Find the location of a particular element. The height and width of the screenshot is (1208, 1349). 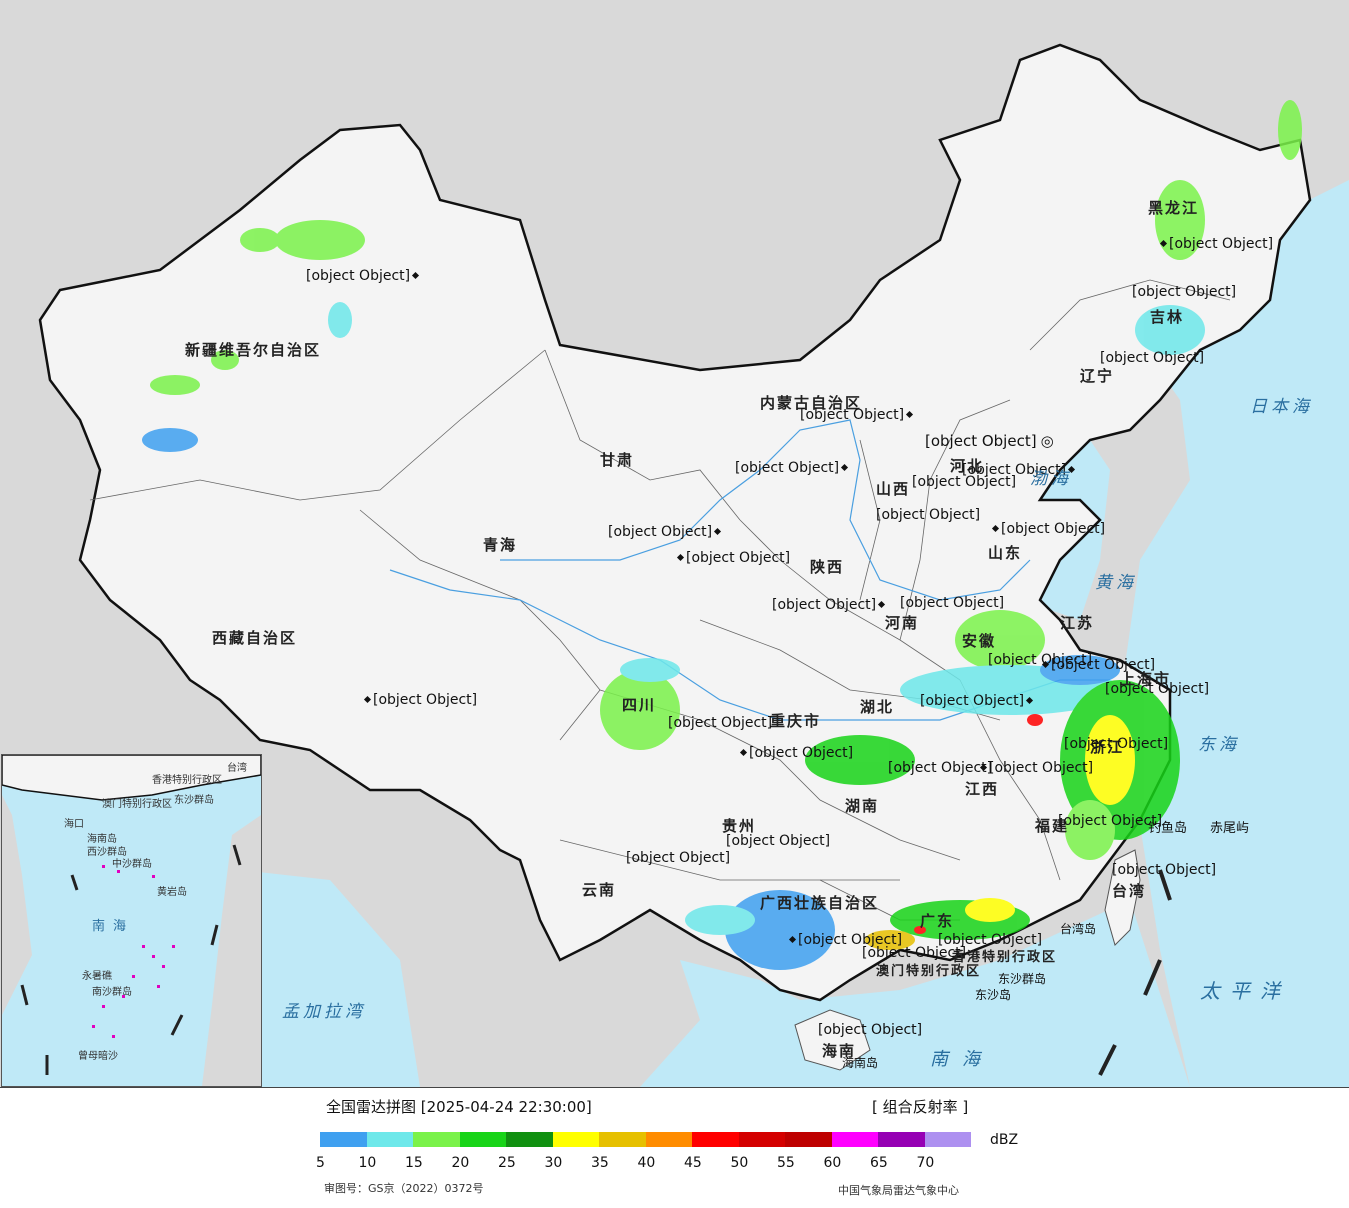

region-label: 贵州 is located at coordinates (739, 826).